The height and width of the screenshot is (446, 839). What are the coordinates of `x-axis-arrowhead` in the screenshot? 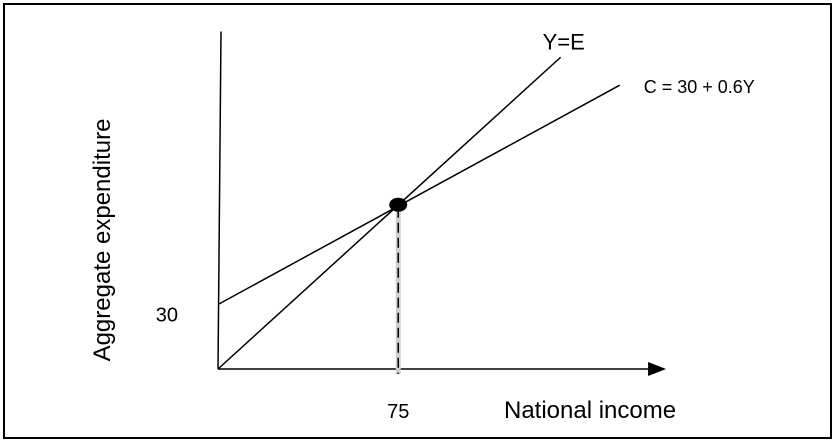 It's located at (657, 369).